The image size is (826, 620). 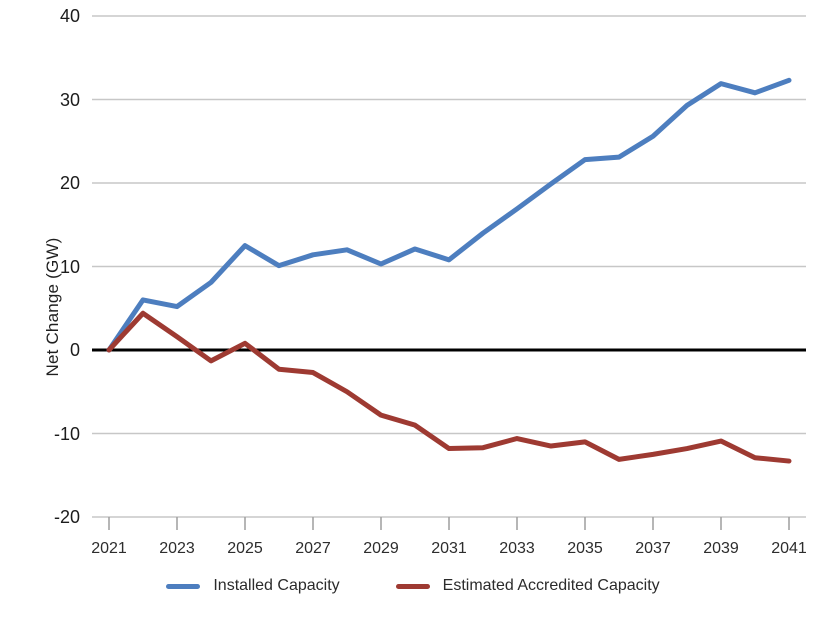 I want to click on x-tick-label: 2039, so click(x=721, y=548).